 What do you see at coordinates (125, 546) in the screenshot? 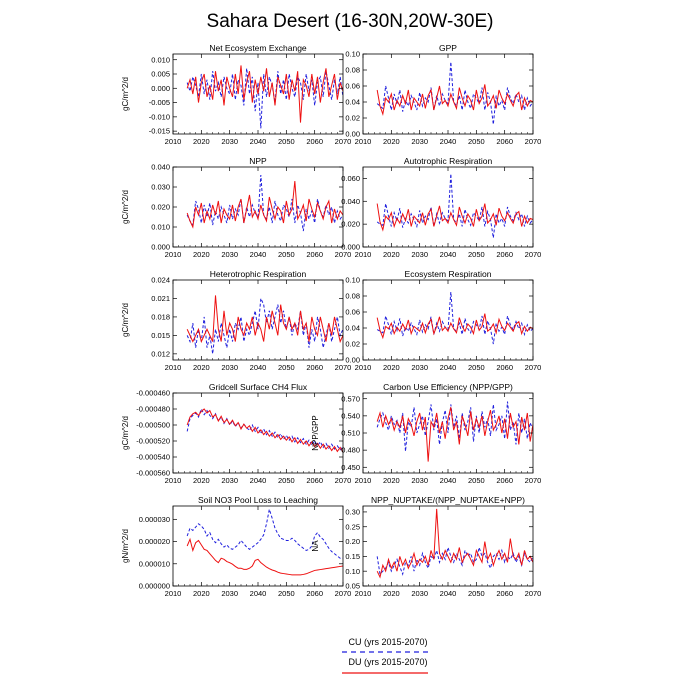
I see `y-axis-label: gN/m^2/d` at bounding box center [125, 546].